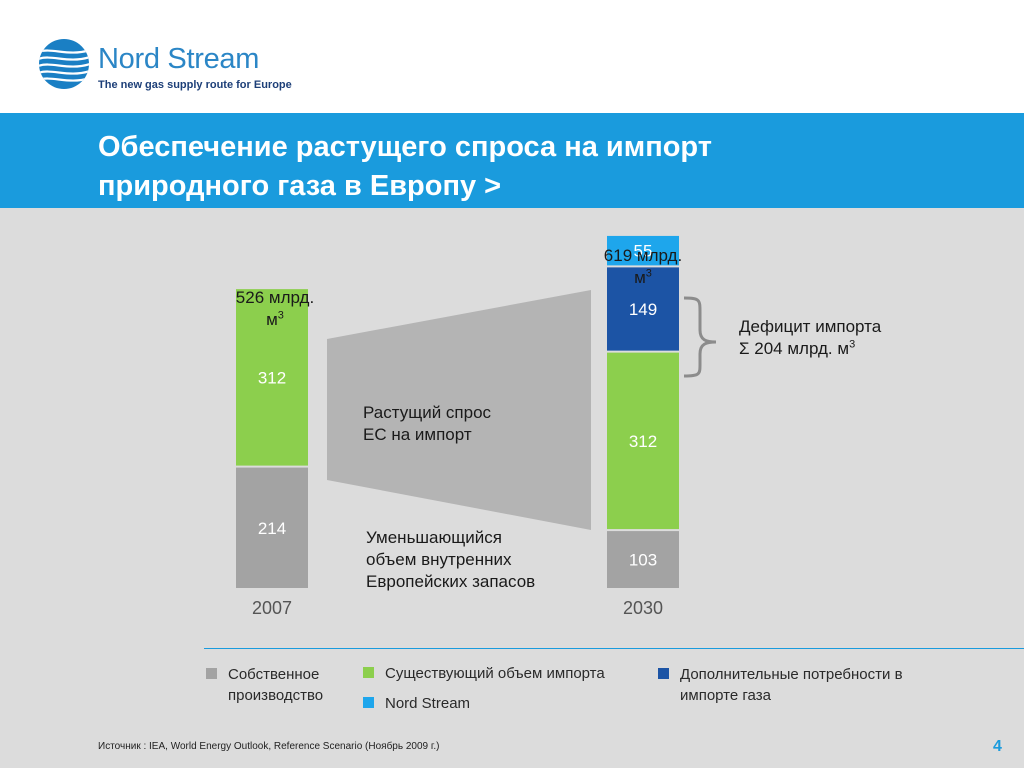 The width and height of the screenshot is (1024, 768). I want to click on total-2030-value: 619 млрд., so click(643, 255).